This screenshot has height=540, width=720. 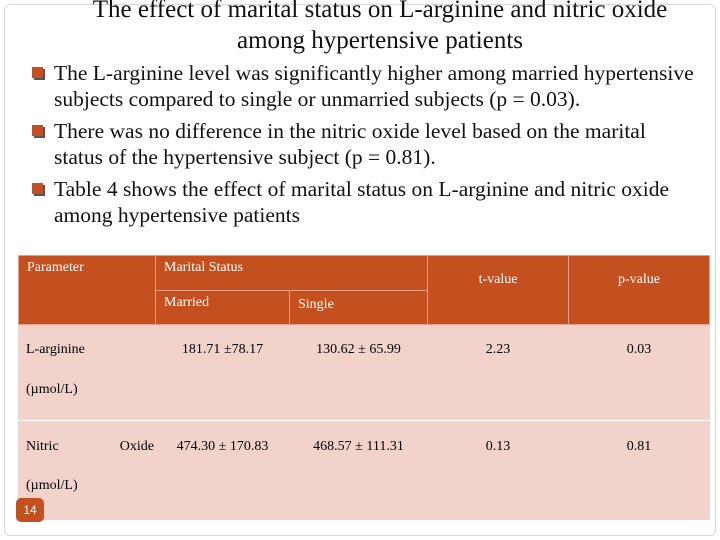 What do you see at coordinates (358, 349) in the screenshot?
I see `cell: 130.62 ± 65.99` at bounding box center [358, 349].